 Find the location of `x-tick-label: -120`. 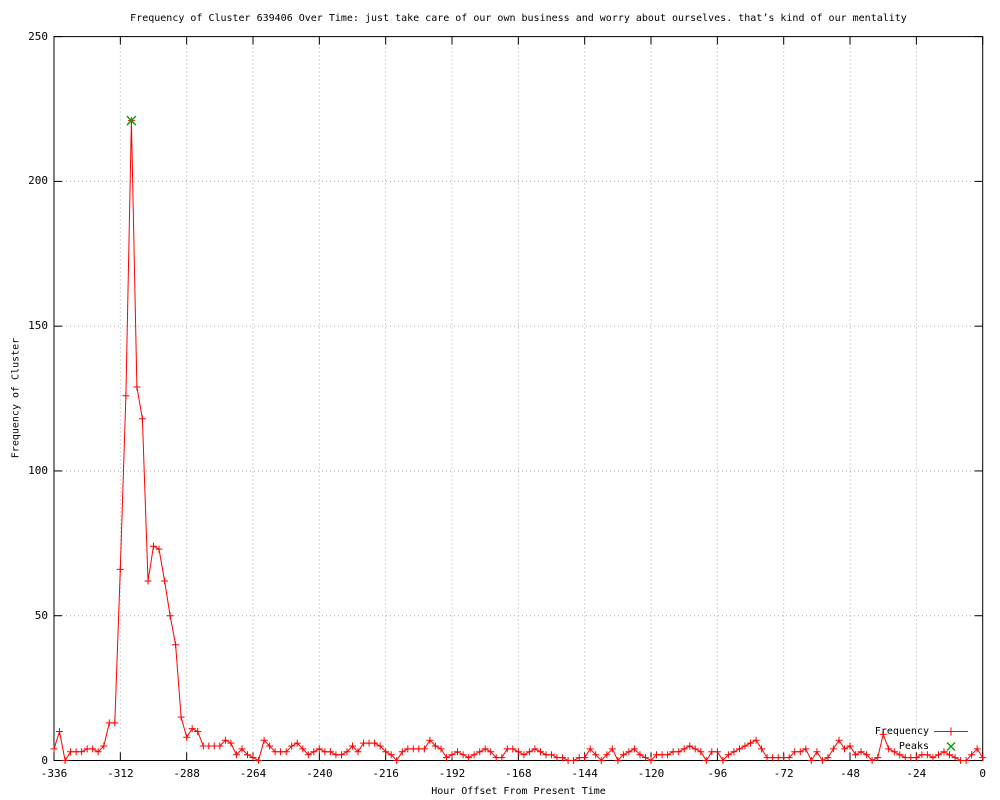

x-tick-label: -120 is located at coordinates (651, 773).